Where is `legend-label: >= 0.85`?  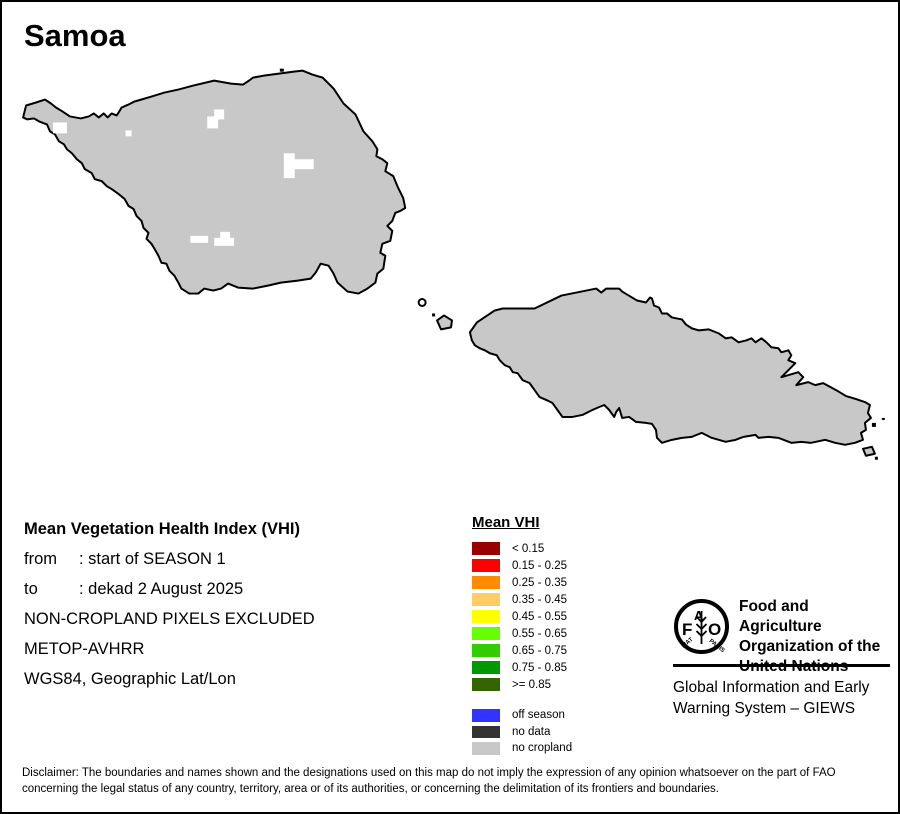
legend-label: >= 0.85 is located at coordinates (532, 684).